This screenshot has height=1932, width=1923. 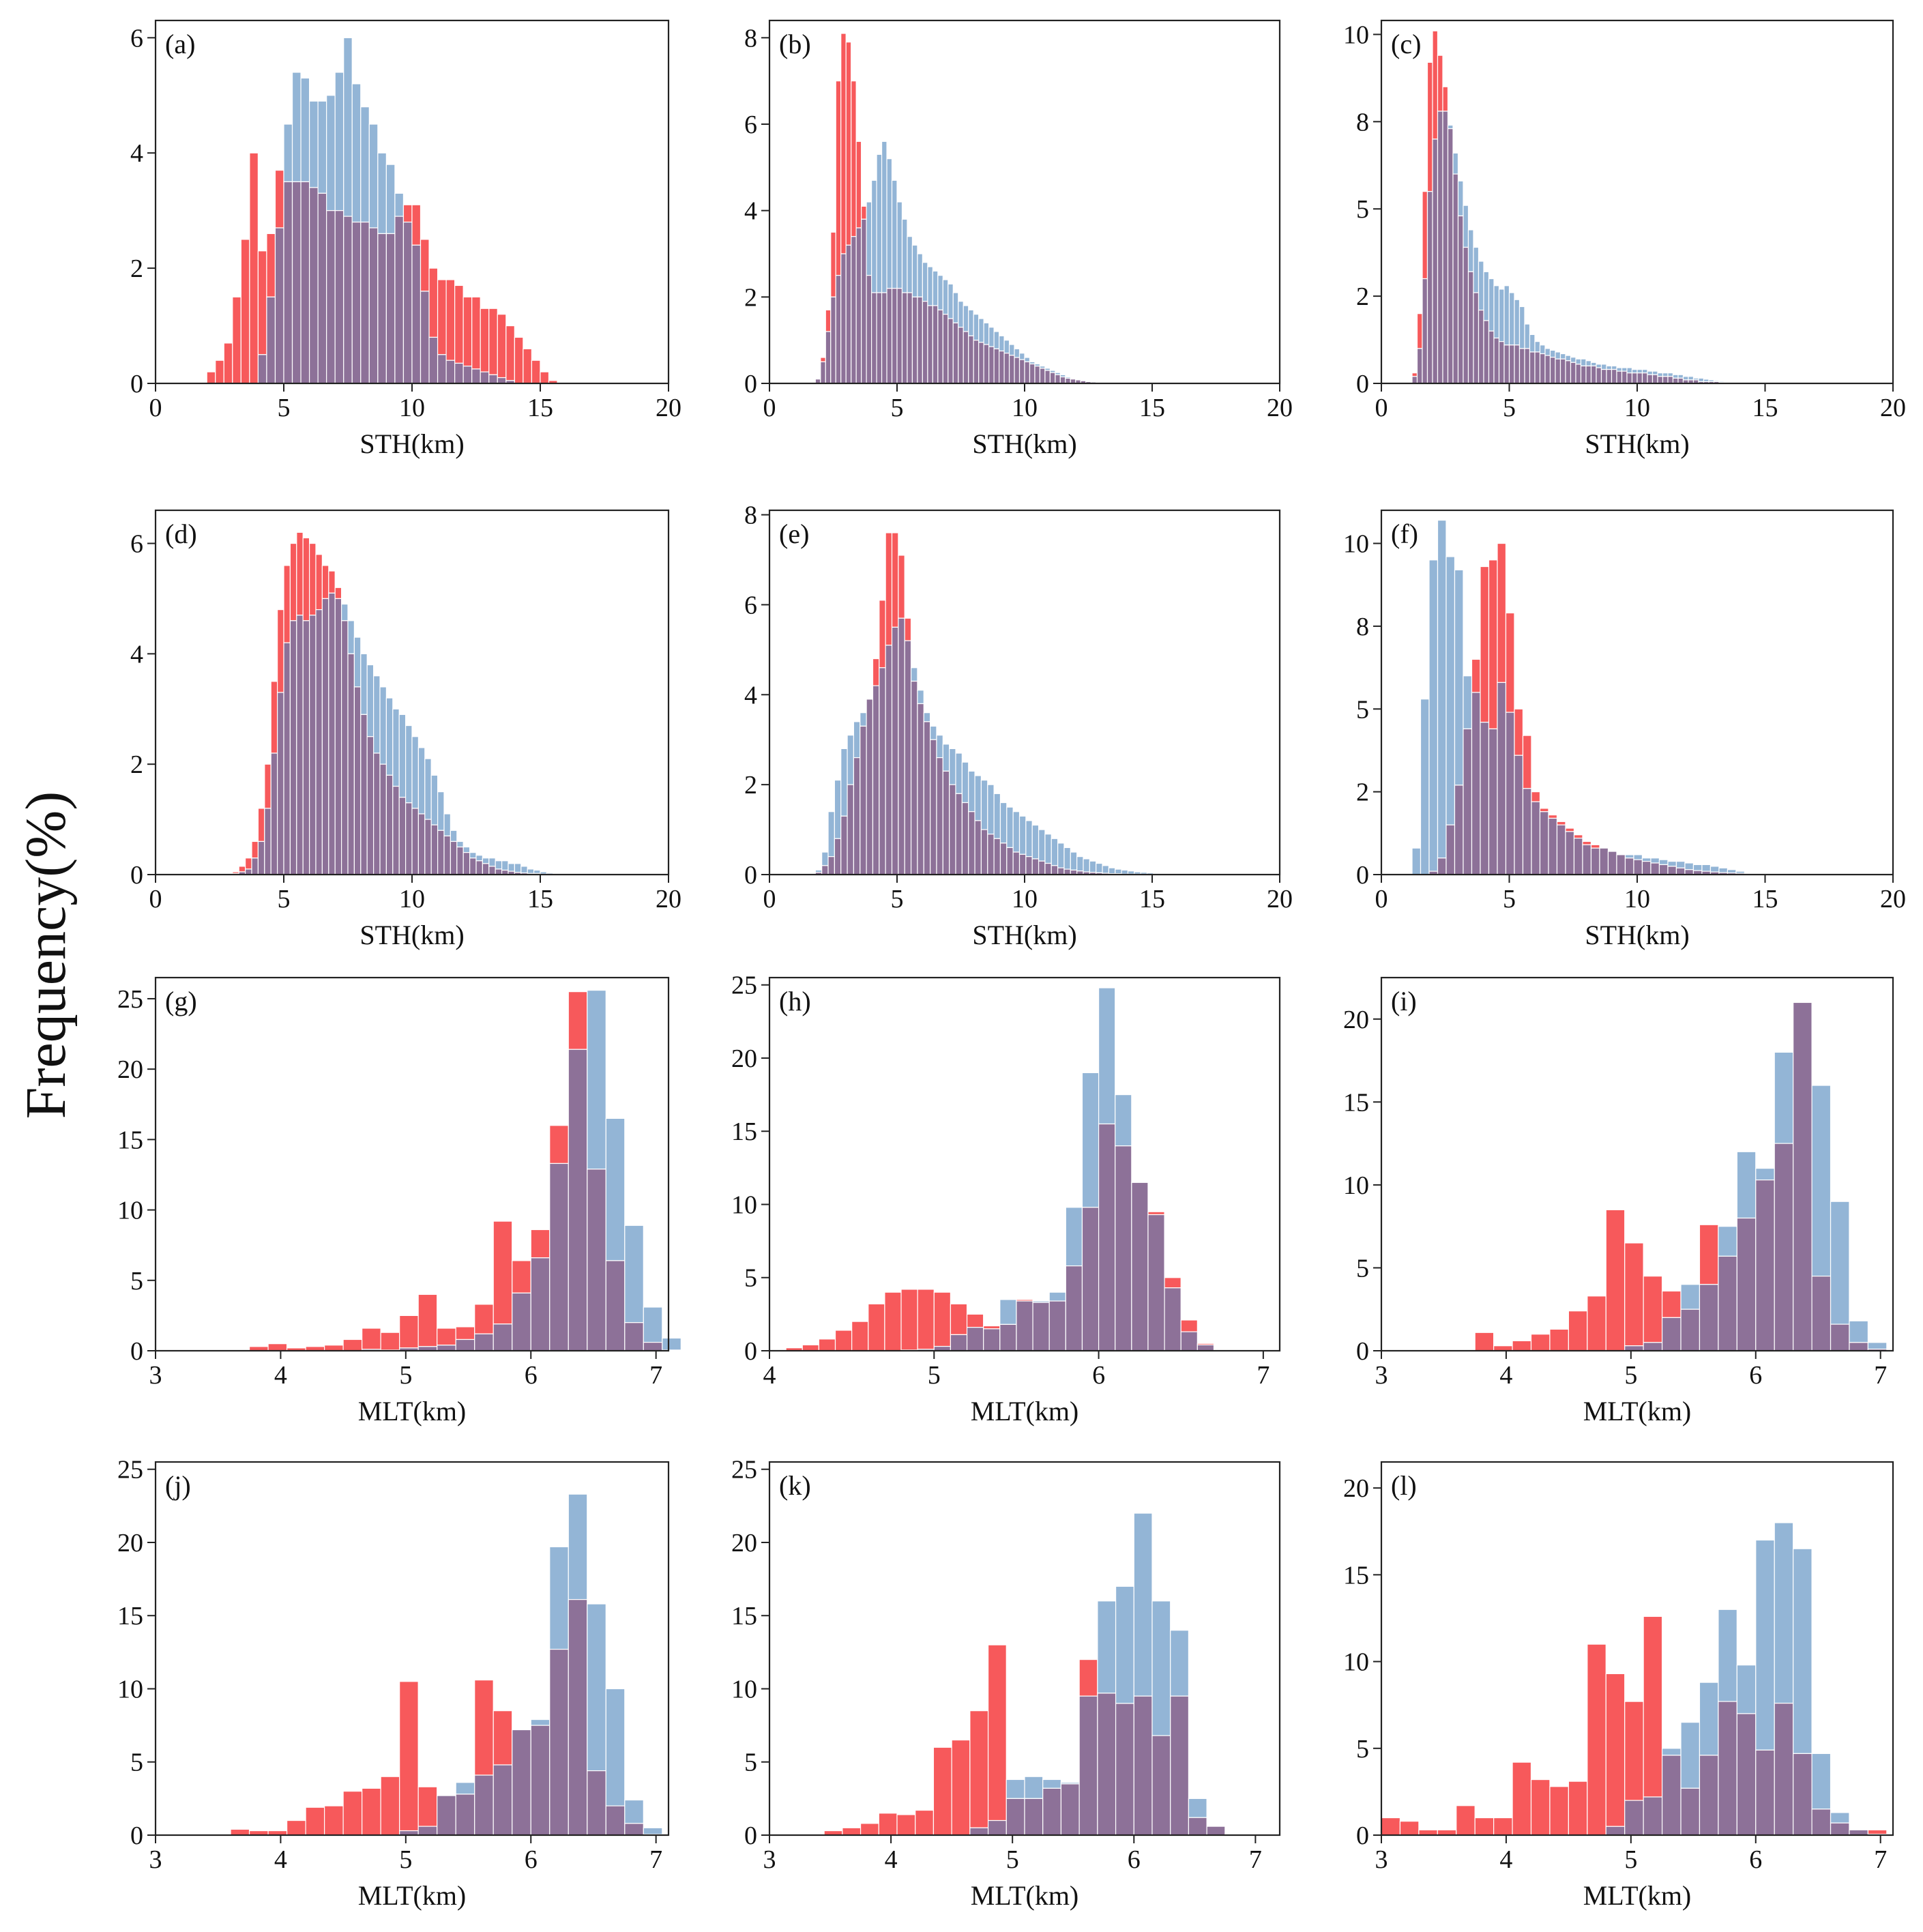 What do you see at coordinates (751, 38) in the screenshot?
I see `y-tick-label: 8` at bounding box center [751, 38].